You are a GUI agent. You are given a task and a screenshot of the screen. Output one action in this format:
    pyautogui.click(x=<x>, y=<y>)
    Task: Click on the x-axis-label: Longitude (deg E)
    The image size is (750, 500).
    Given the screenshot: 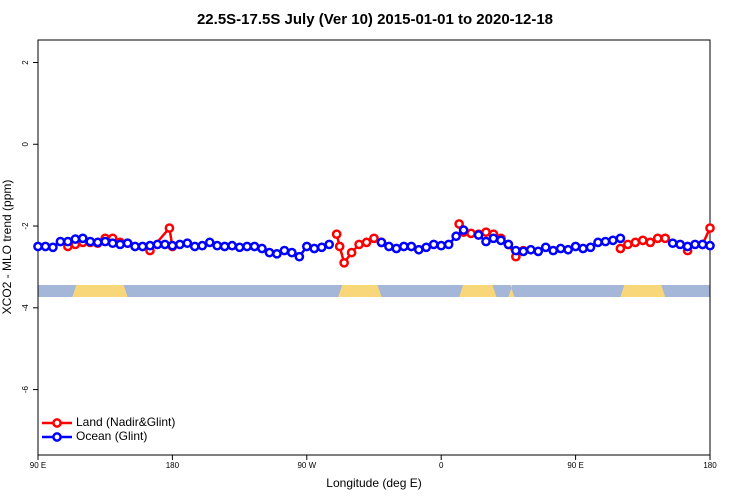 What is the action you would take?
    pyautogui.click(x=373, y=483)
    